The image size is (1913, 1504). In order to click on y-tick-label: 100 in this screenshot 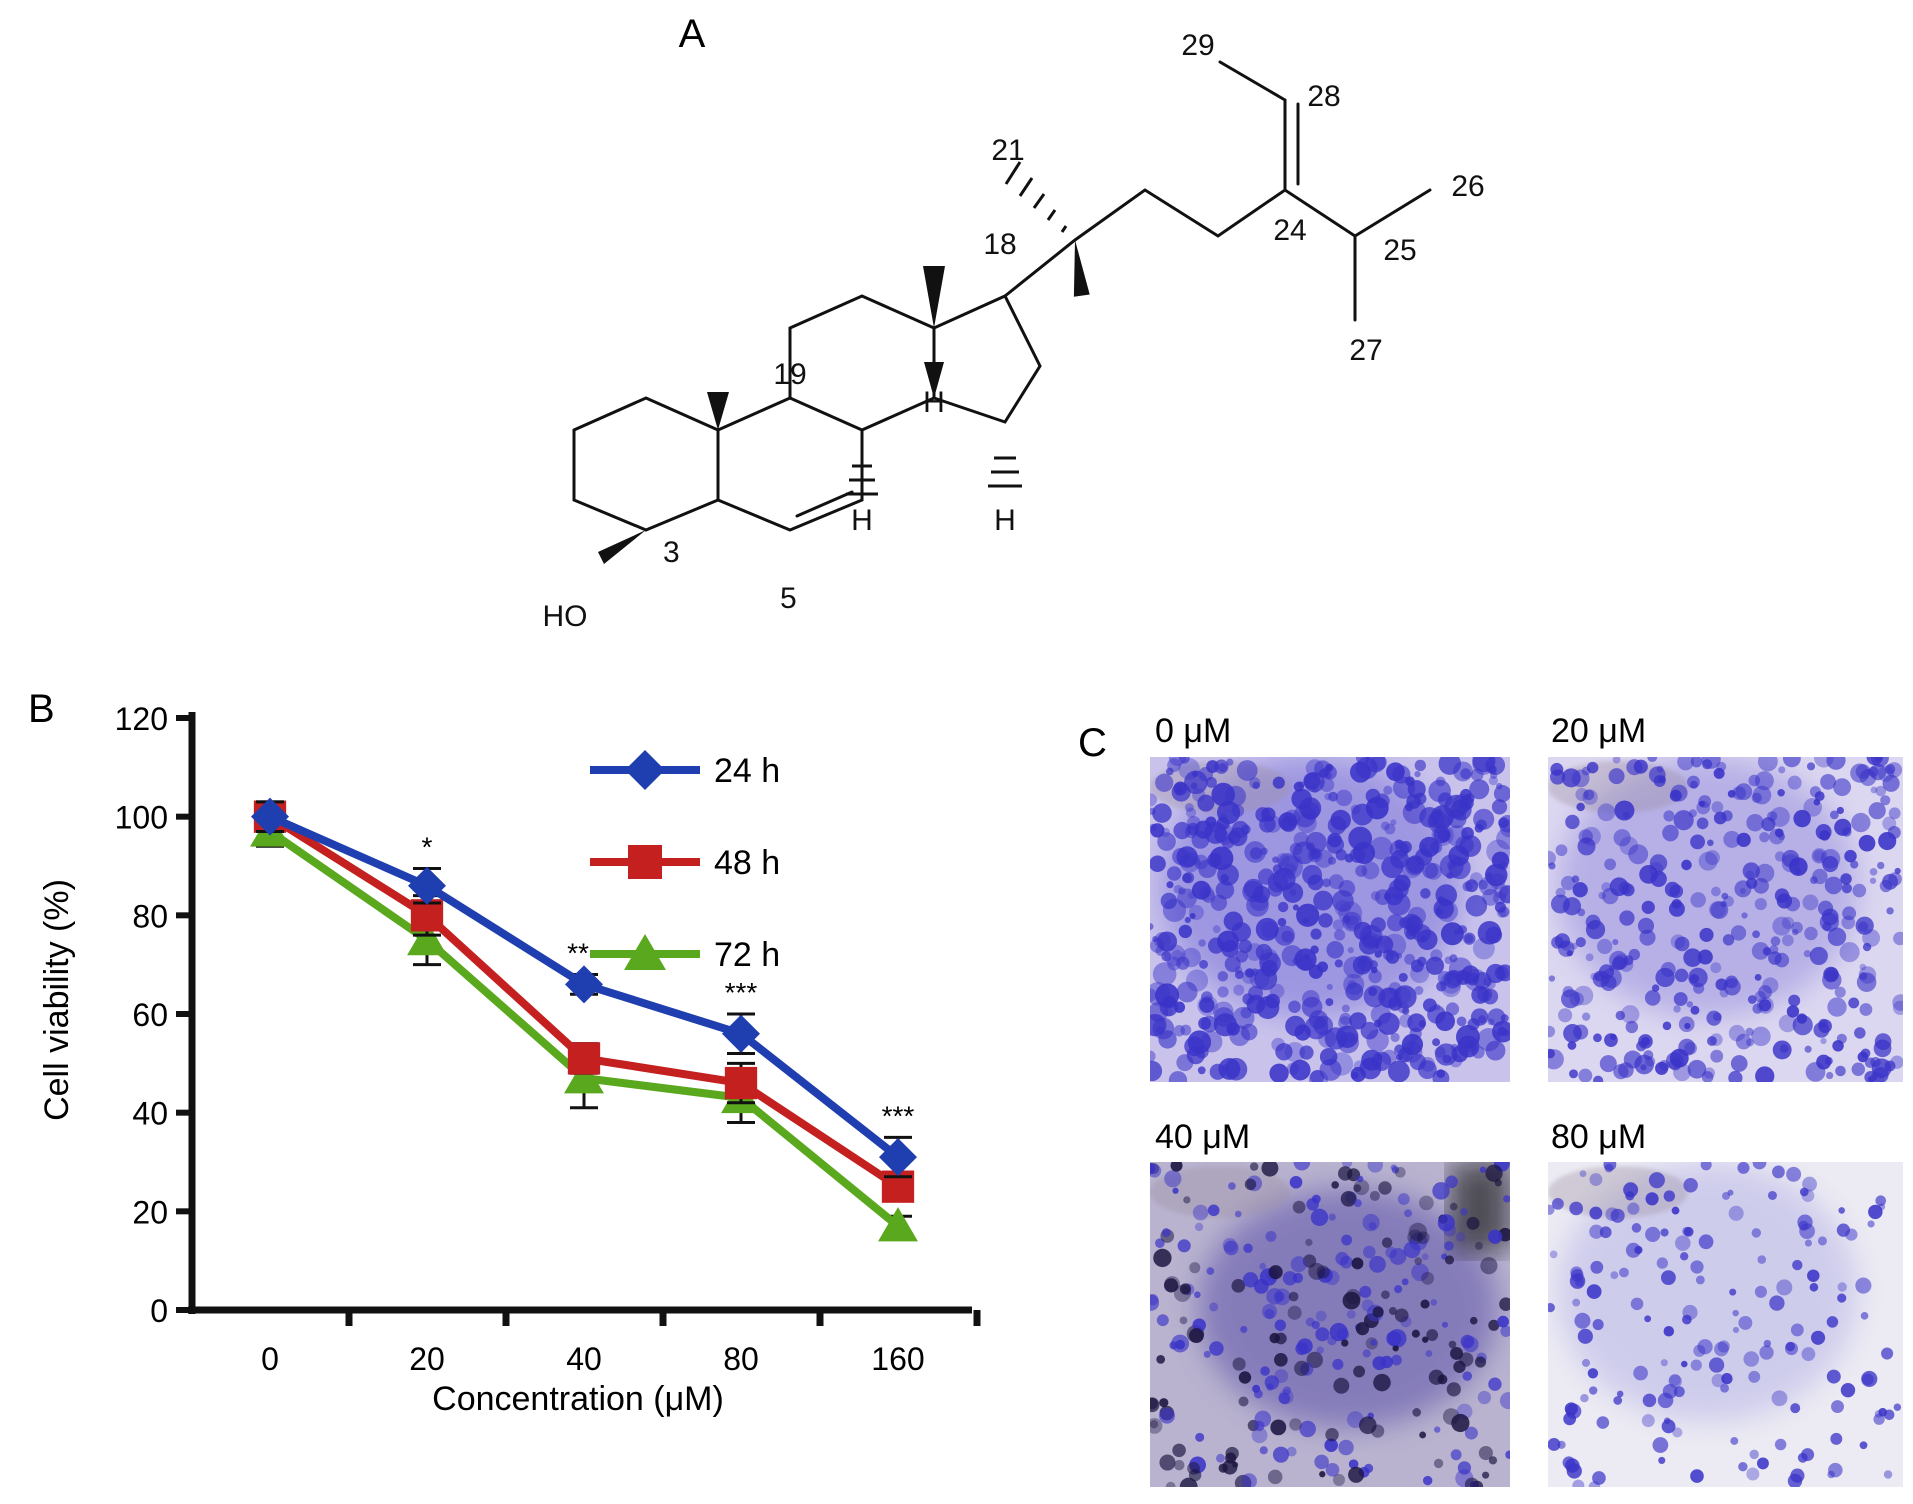, I will do `click(141, 818)`.